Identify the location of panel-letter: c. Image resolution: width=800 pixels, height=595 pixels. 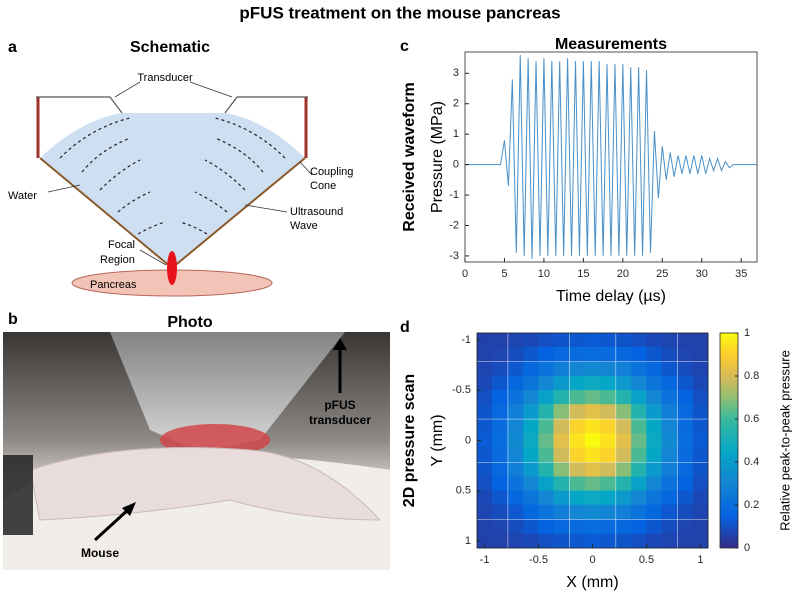
(404, 46).